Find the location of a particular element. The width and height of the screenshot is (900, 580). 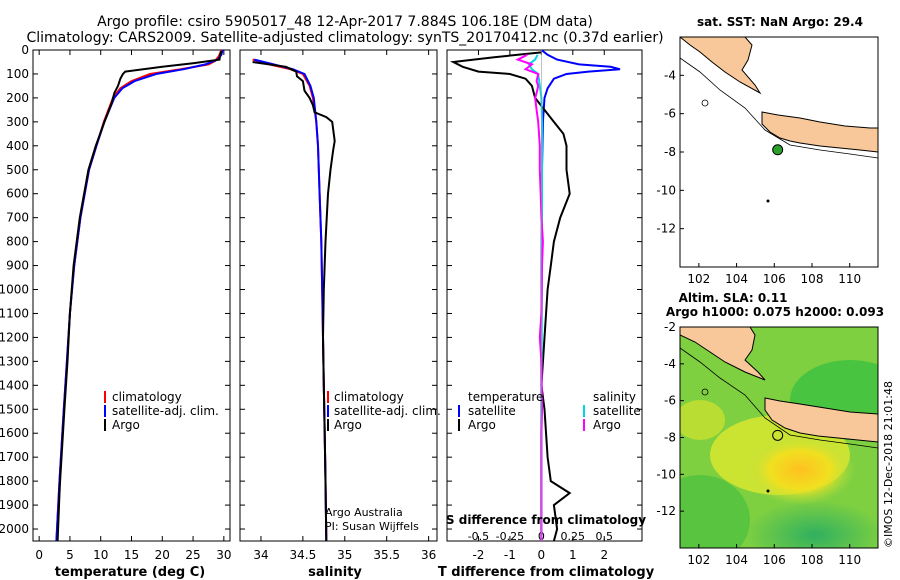

depth-tick-label: 1400 is located at coordinates (14, 385).